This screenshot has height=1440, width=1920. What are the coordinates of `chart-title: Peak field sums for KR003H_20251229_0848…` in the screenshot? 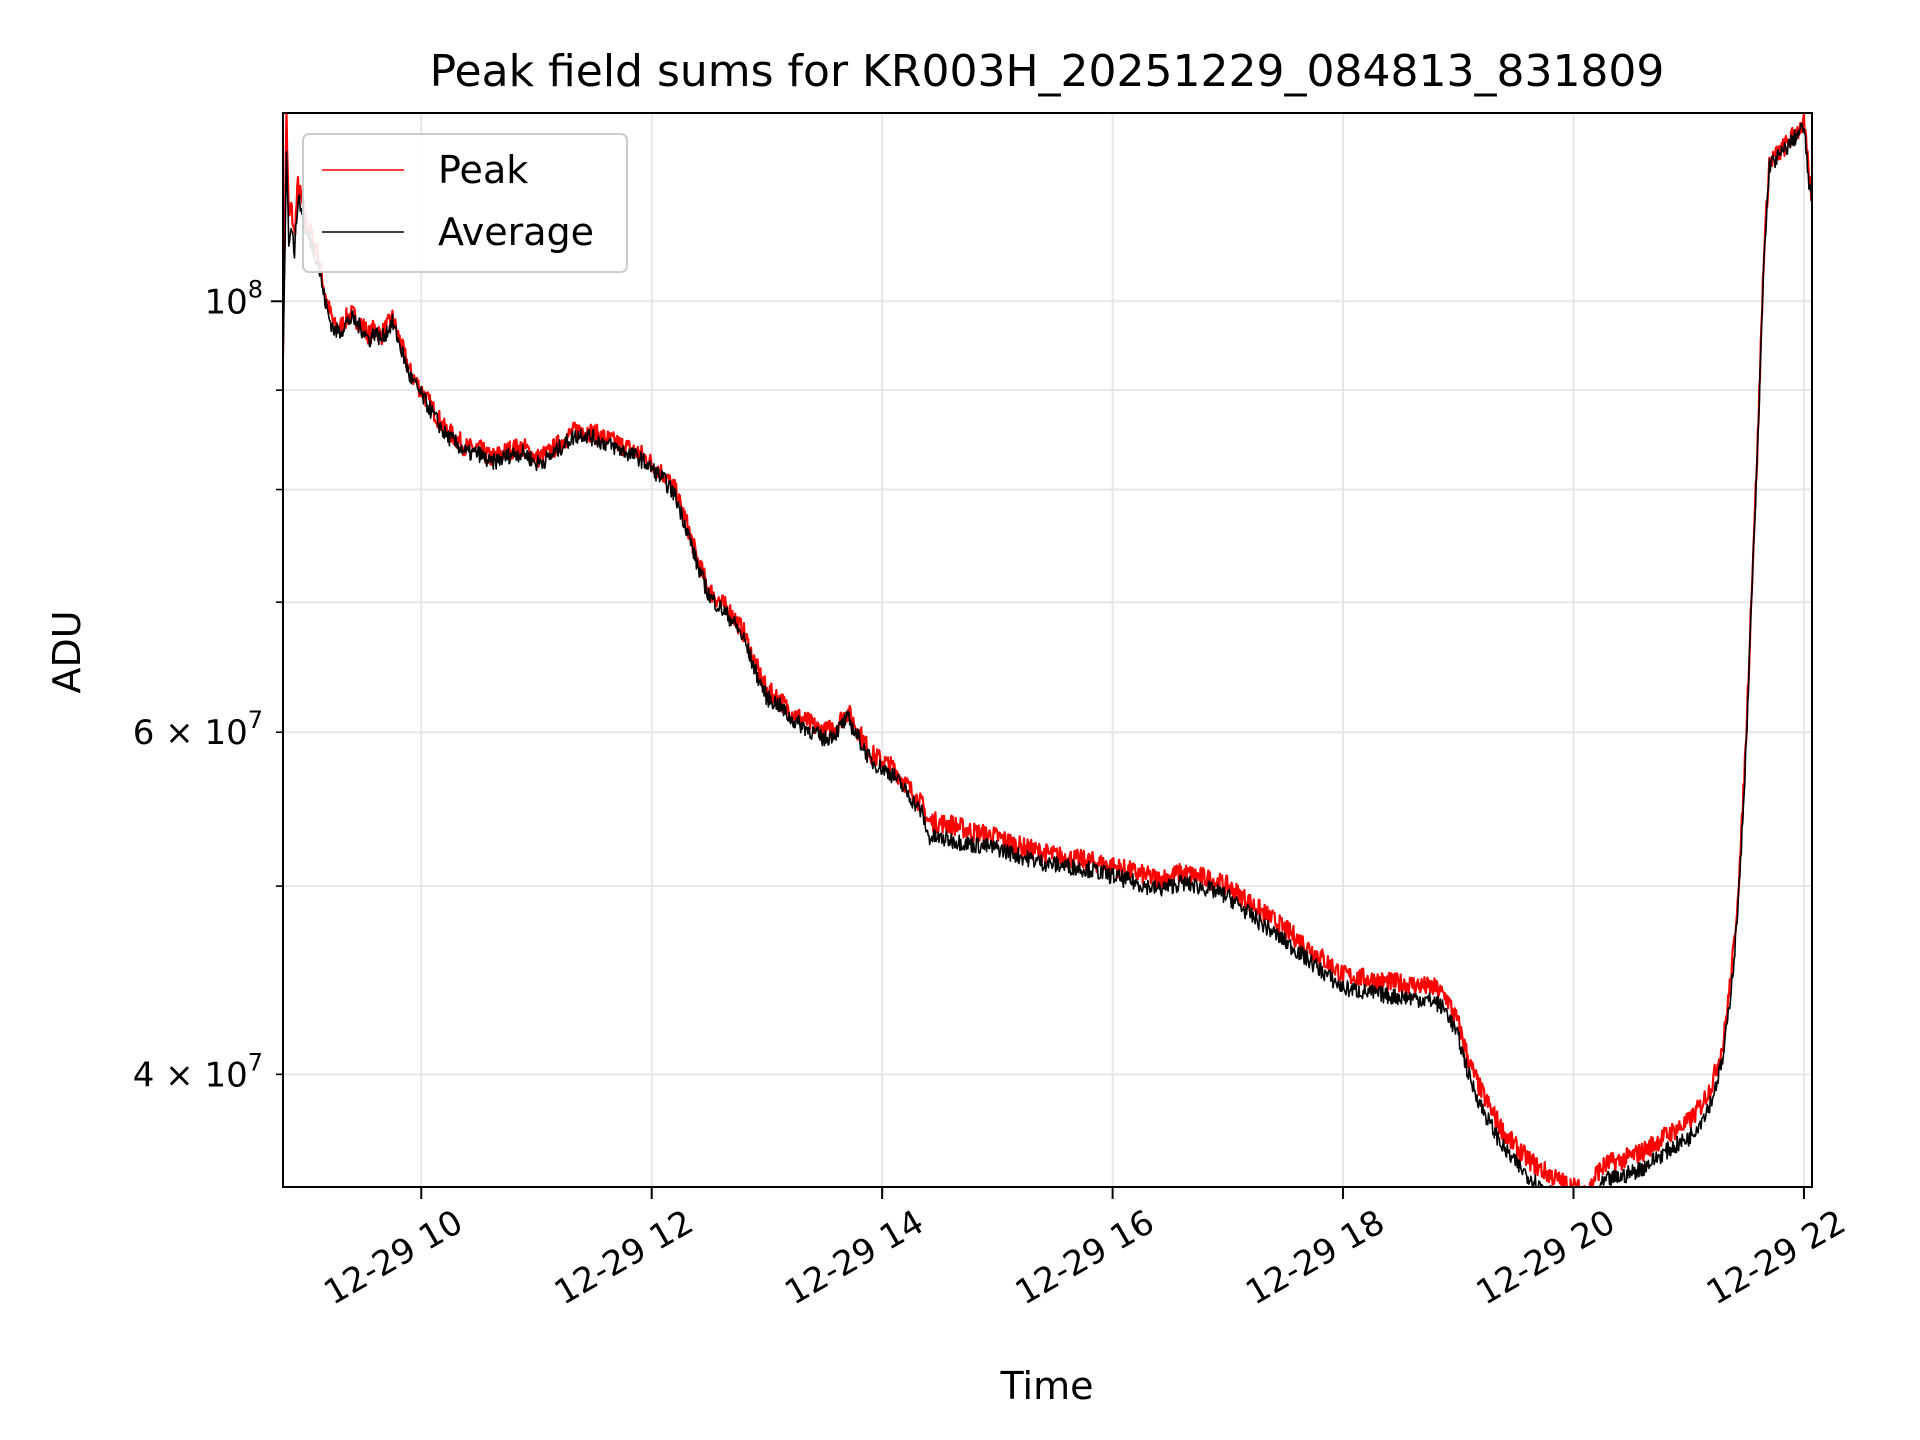 It's located at (1047, 71).